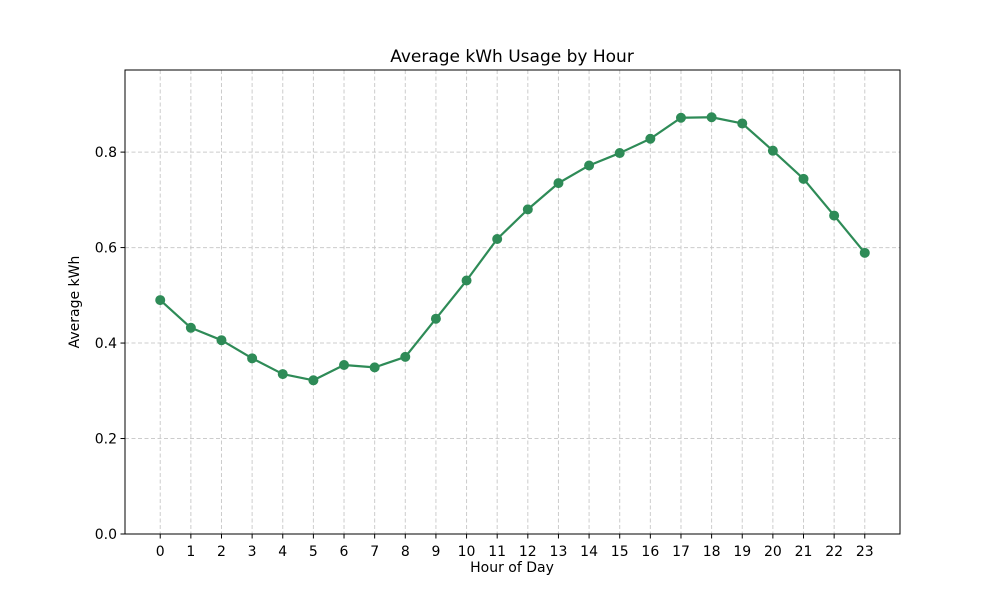 The width and height of the screenshot is (1000, 600). What do you see at coordinates (712, 552) in the screenshot?
I see `x-tick-label-18: 18` at bounding box center [712, 552].